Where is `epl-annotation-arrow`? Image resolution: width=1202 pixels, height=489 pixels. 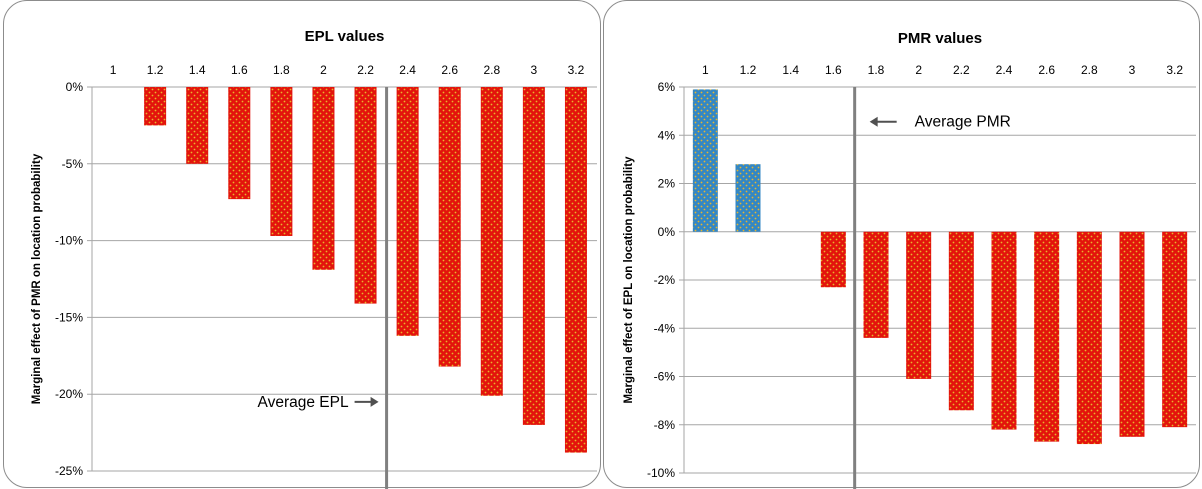 epl-annotation-arrow is located at coordinates (366, 401).